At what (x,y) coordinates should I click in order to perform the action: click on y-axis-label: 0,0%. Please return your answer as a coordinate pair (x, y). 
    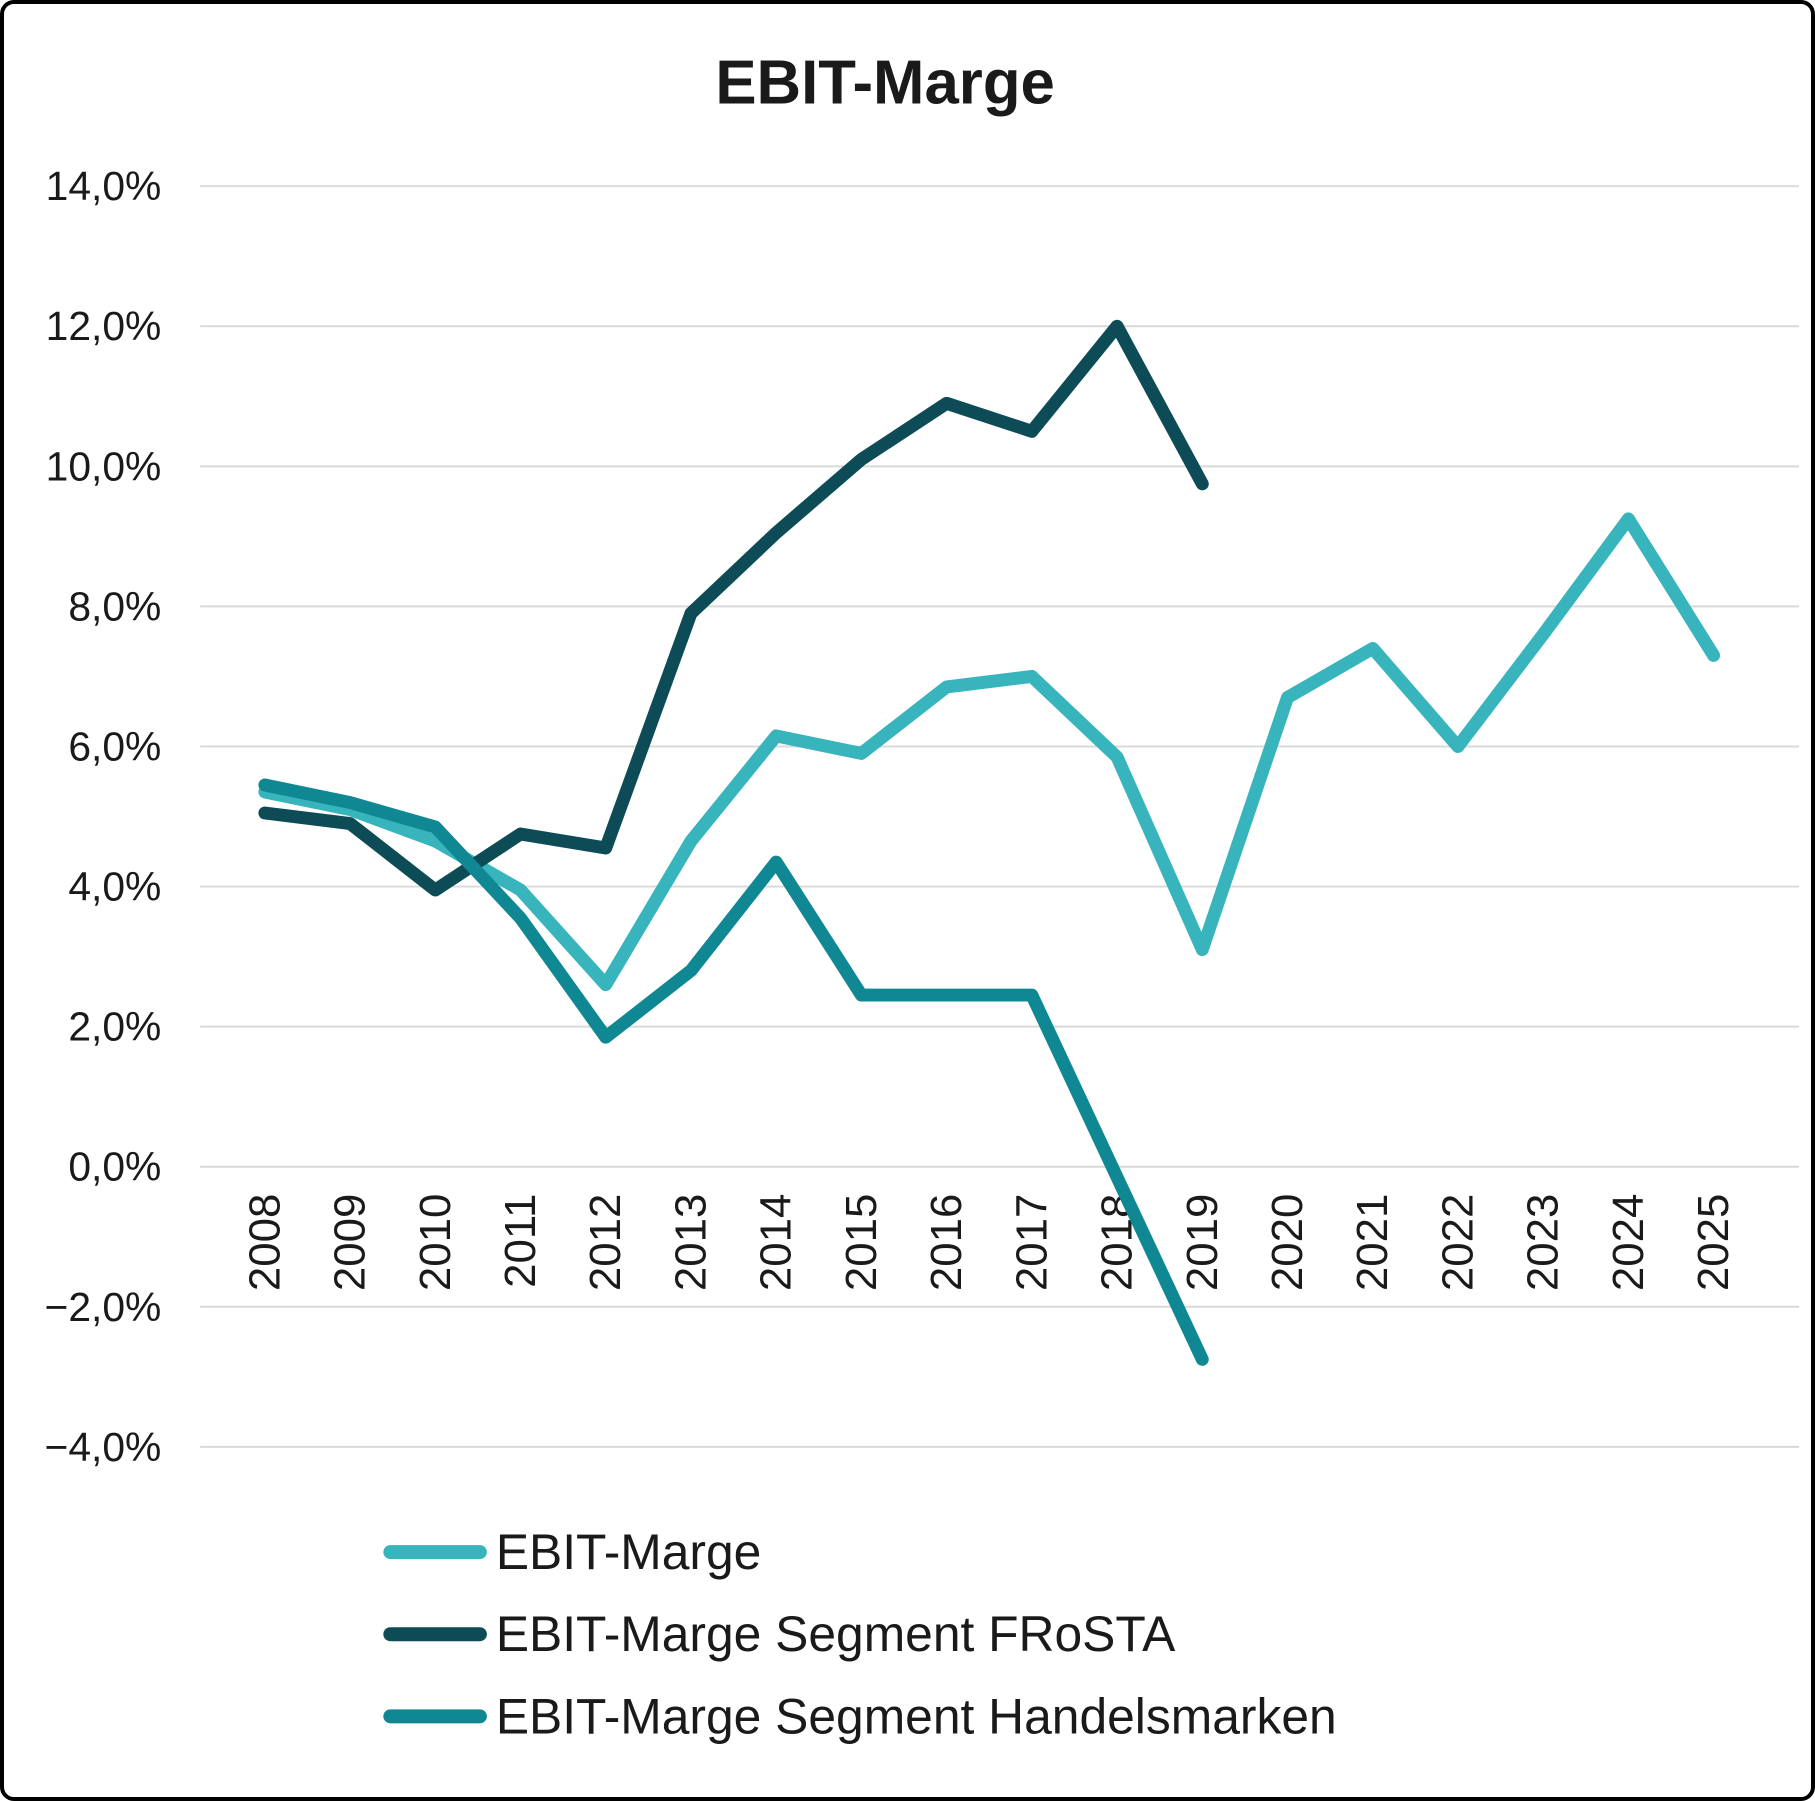
    Looking at the image, I should click on (114, 1167).